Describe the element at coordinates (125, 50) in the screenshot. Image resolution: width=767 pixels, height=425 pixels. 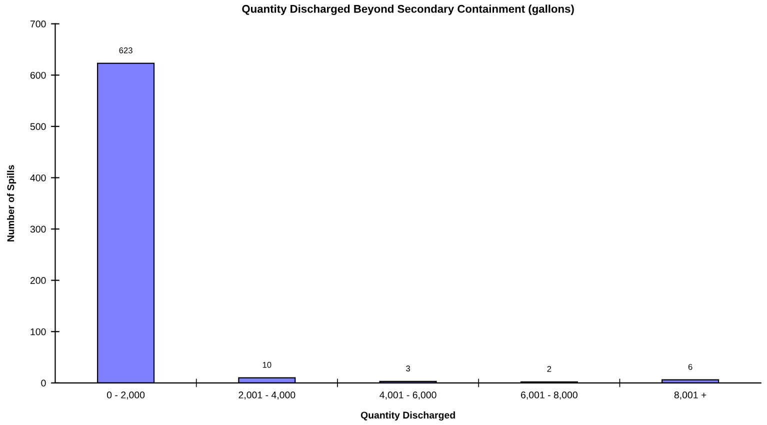
I see `data-label: 623` at that location.